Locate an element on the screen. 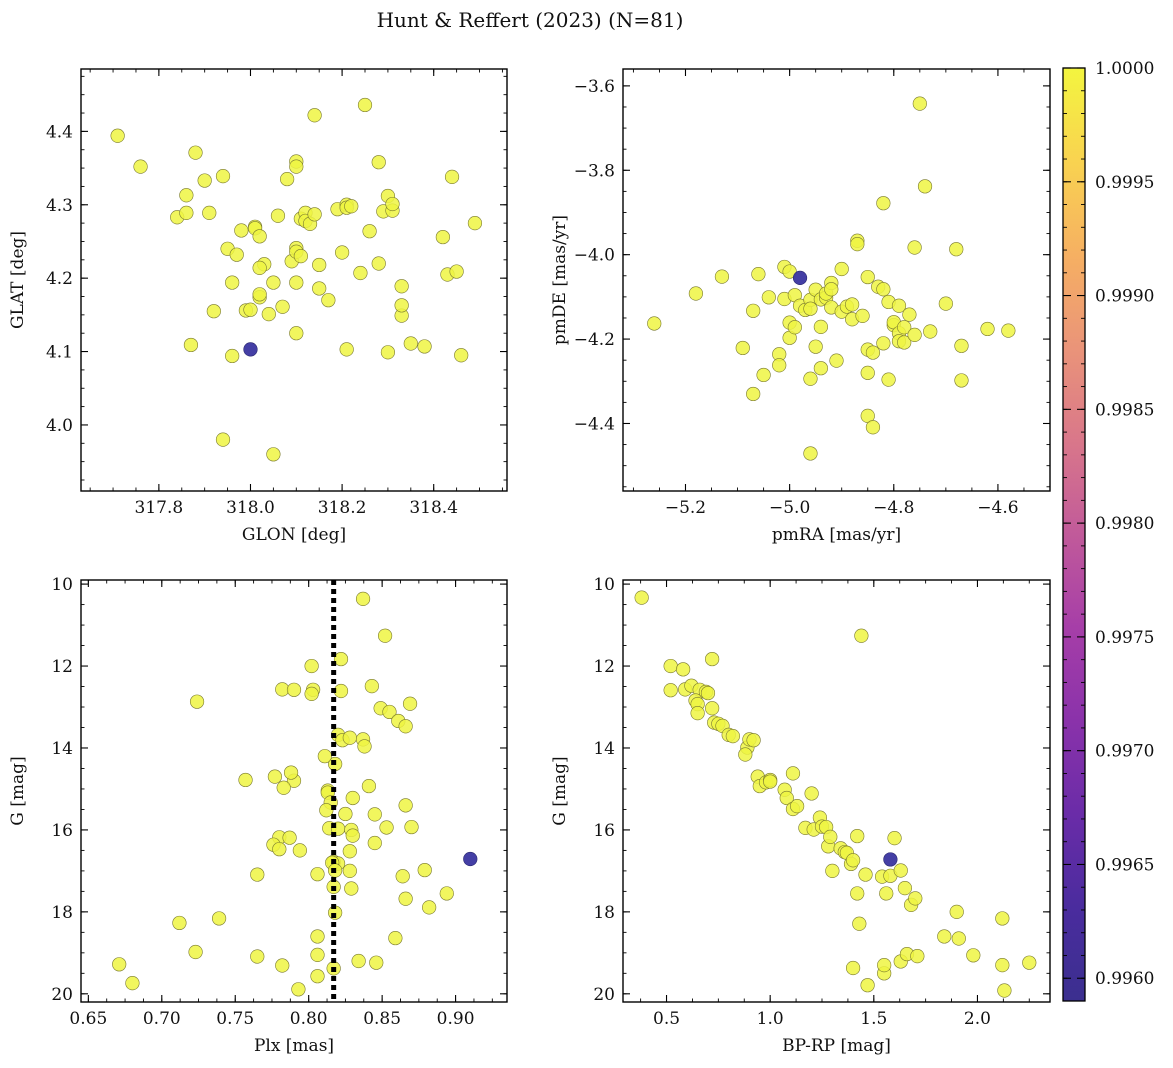  x-tick-label: 318.4 is located at coordinates (433, 508).